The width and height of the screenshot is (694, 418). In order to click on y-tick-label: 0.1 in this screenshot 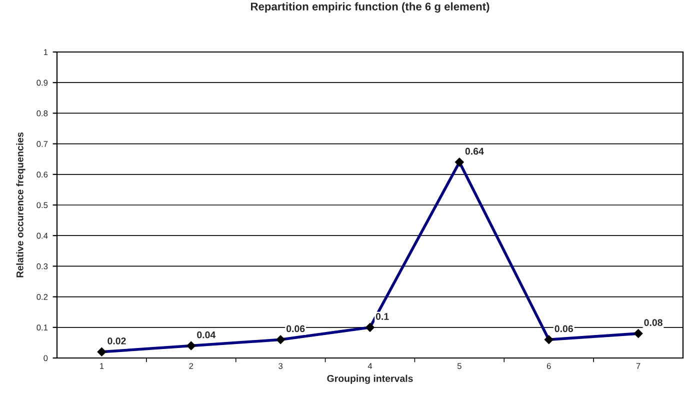, I will do `click(42, 327)`.